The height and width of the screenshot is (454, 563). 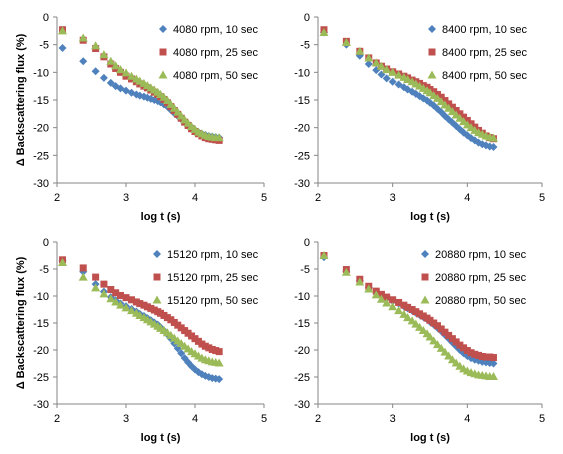 What do you see at coordinates (215, 30) in the screenshot?
I see `legend-label: 4080 rpm, 10 sec` at bounding box center [215, 30].